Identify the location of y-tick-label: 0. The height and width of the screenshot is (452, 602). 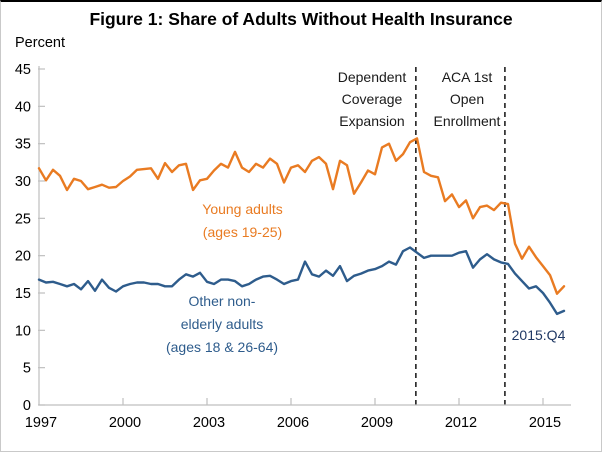
(27, 406).